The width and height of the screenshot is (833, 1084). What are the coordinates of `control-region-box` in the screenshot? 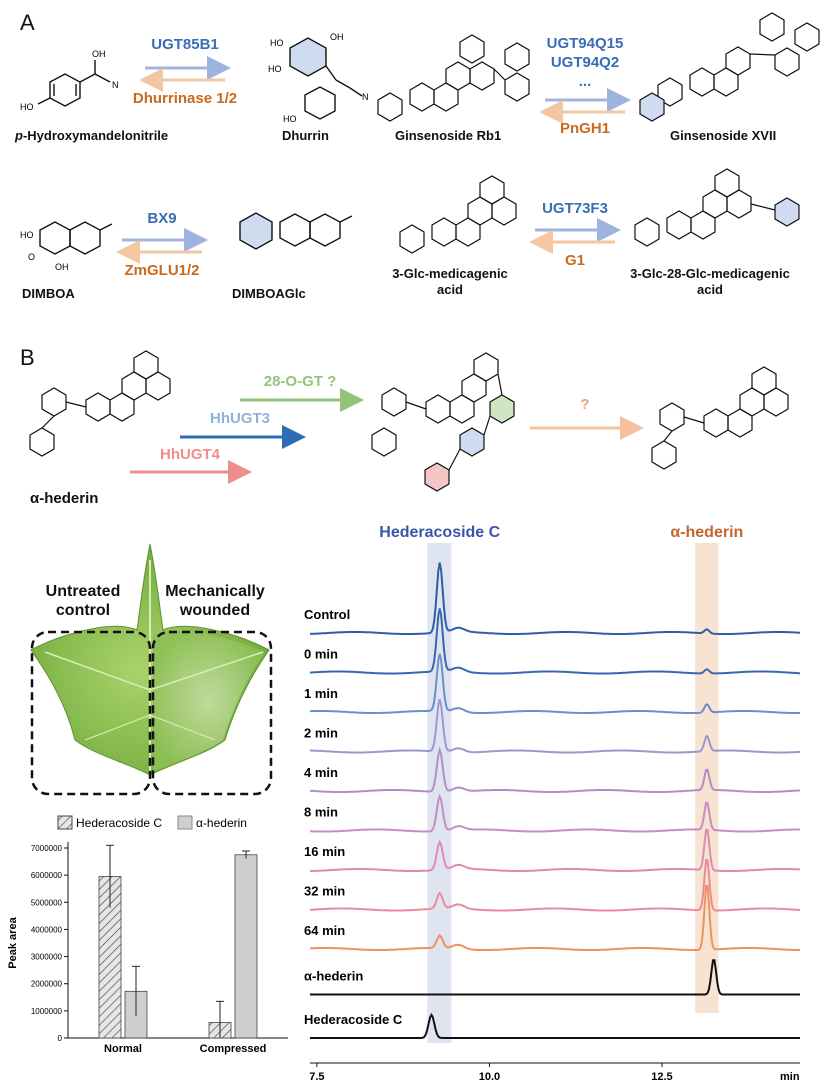 It's located at (91, 713).